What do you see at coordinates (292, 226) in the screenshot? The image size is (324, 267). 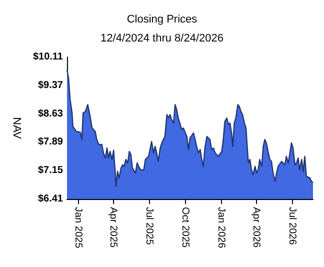 I see `x-tick-label: Jul 2026` at bounding box center [292, 226].